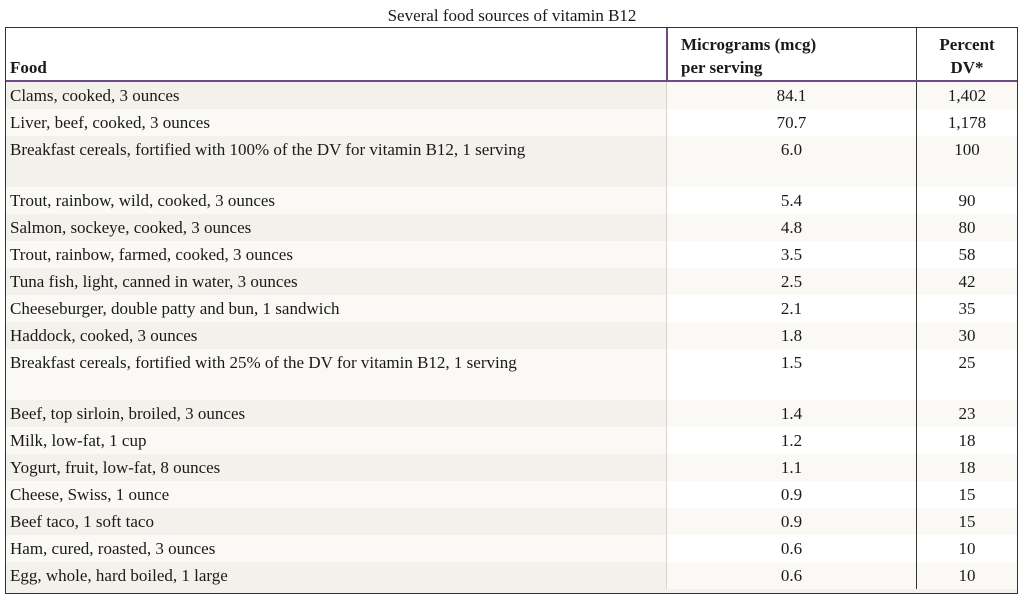  Describe the element at coordinates (791, 122) in the screenshot. I see `mcg-cell: 70.7` at that location.